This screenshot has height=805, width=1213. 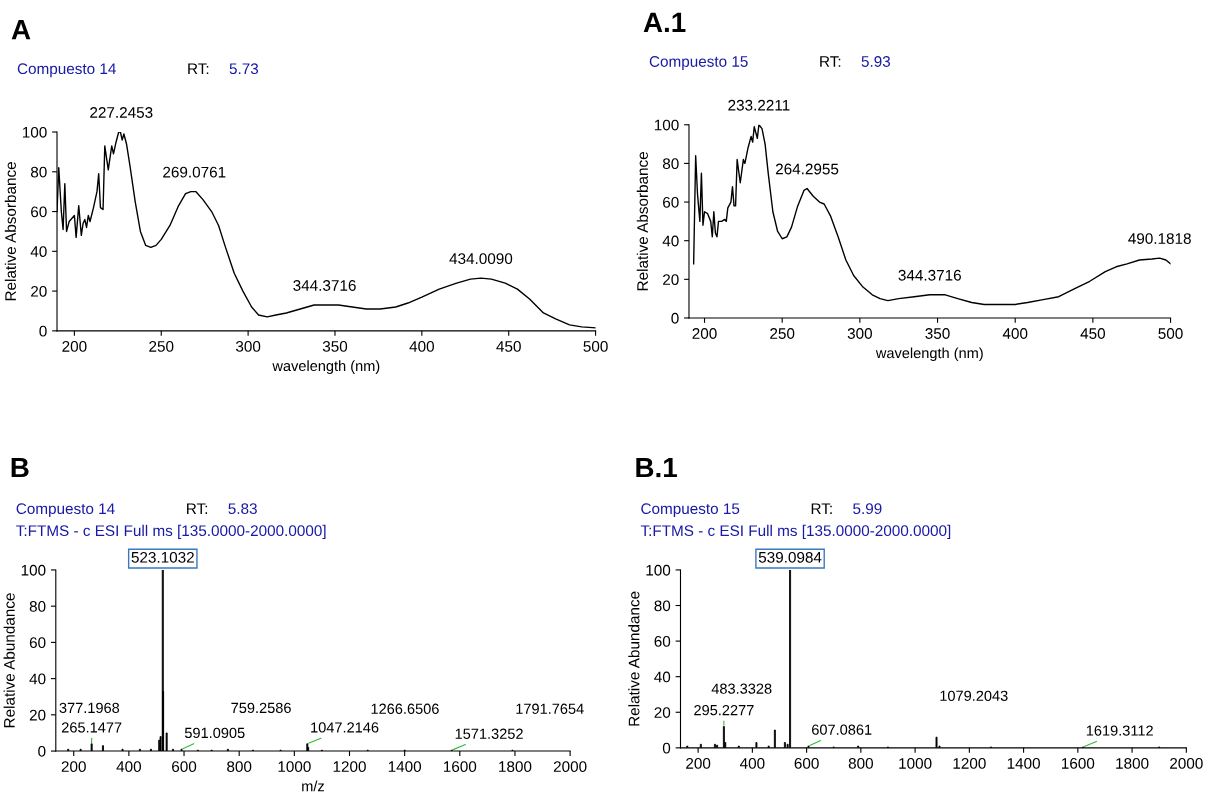 What do you see at coordinates (974, 695) in the screenshot?
I see `annotation: 1079.2043` at bounding box center [974, 695].